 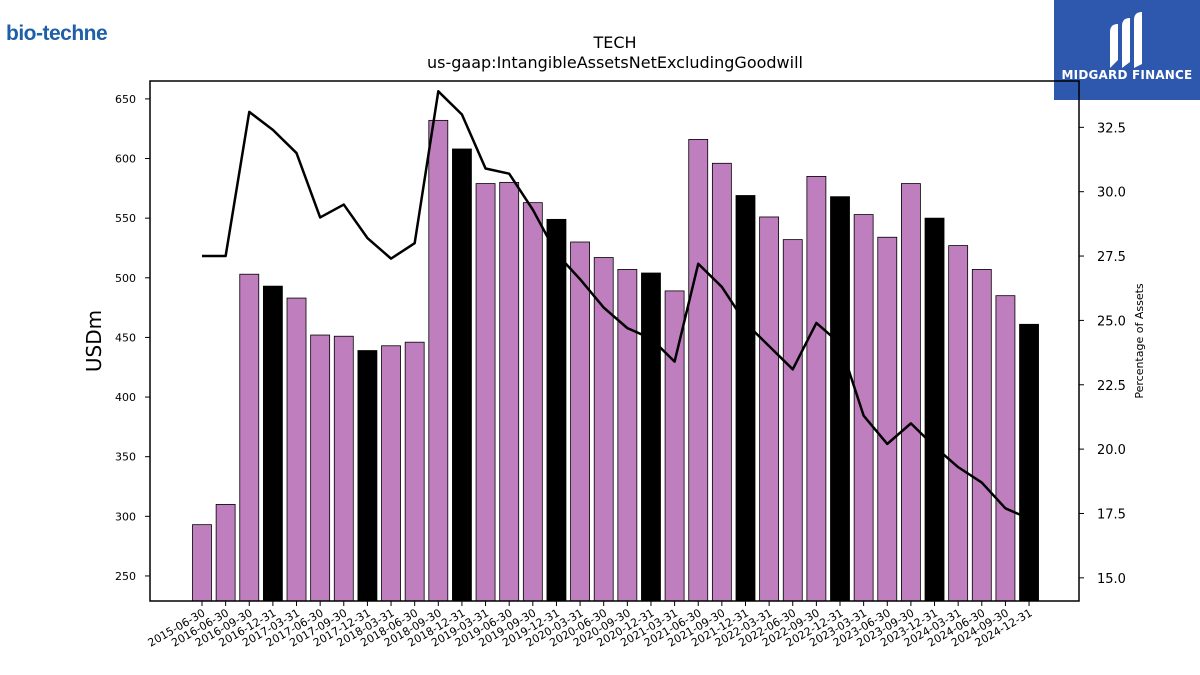 I want to click on midgard-mark-icon, so click(x=1126, y=40).